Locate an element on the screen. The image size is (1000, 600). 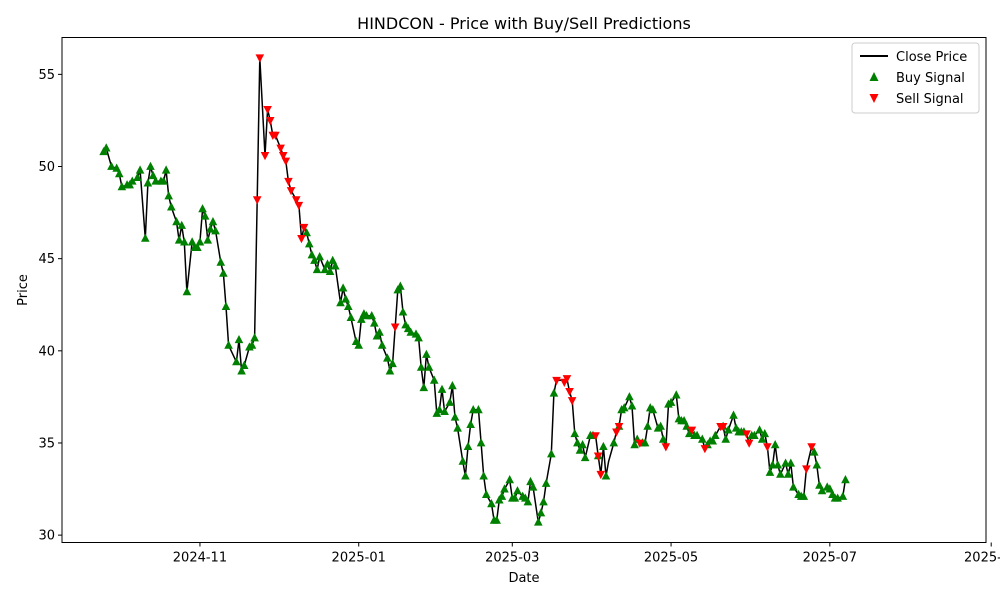
legend-buy-signal-swatch is located at coordinates (874, 76).